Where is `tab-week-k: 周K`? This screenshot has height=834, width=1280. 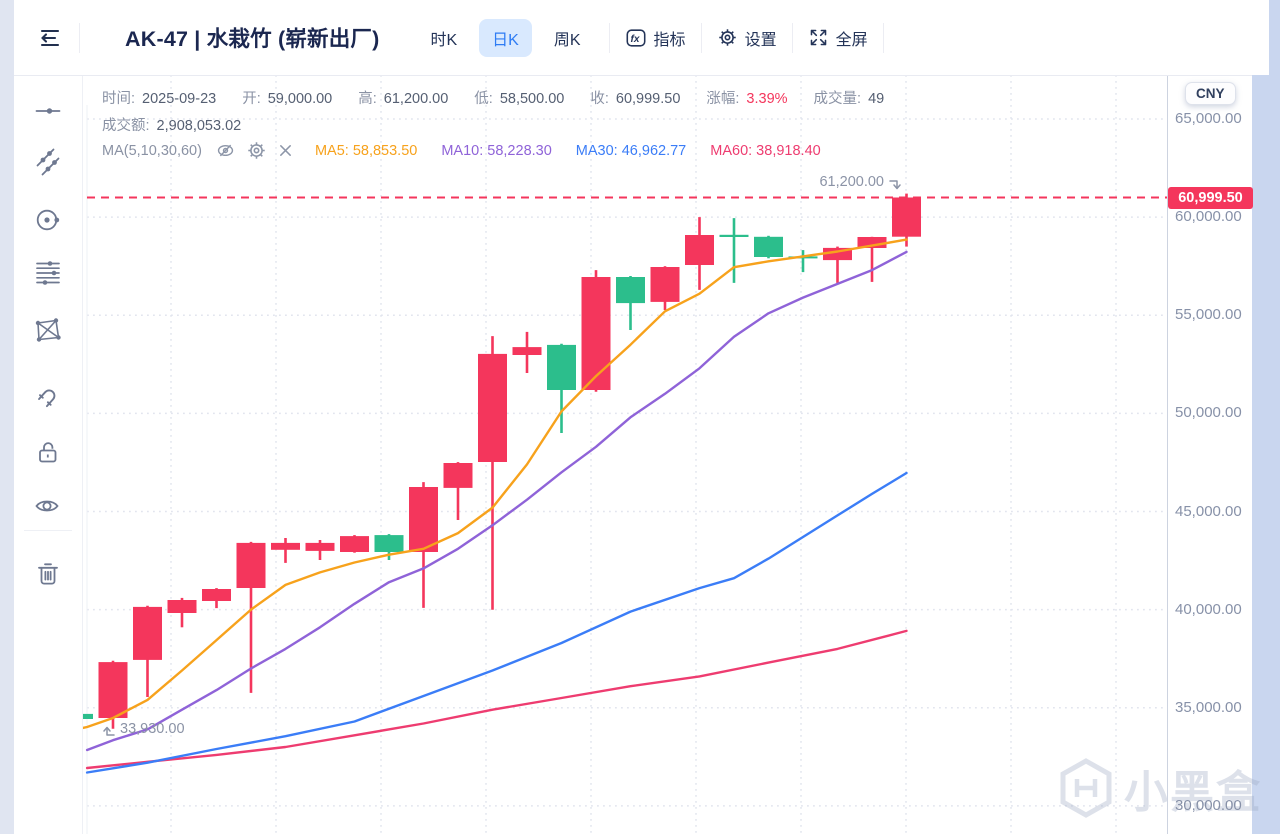 tab-week-k: 周K is located at coordinates (567, 40).